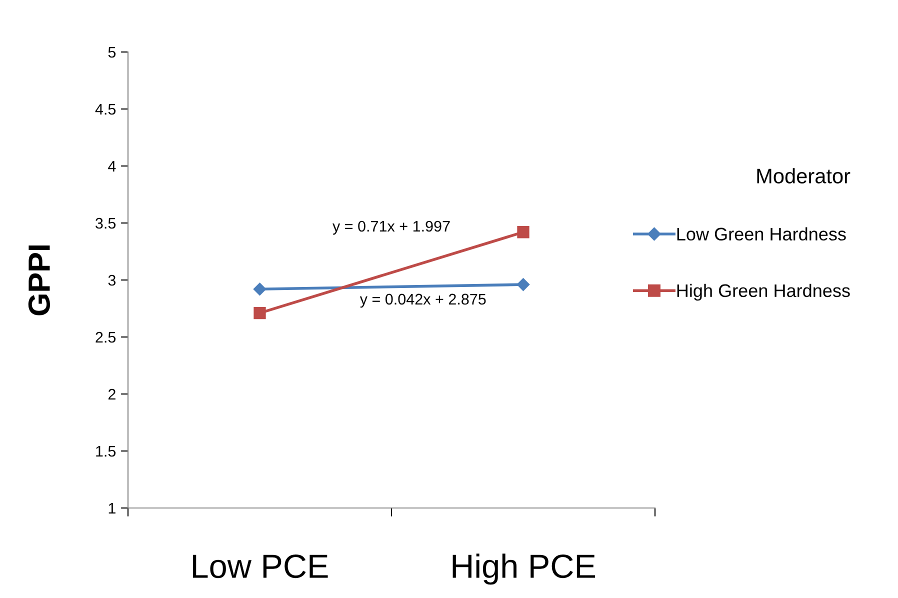  Describe the element at coordinates (106, 451) in the screenshot. I see `y-tick-label: 1.5` at that location.